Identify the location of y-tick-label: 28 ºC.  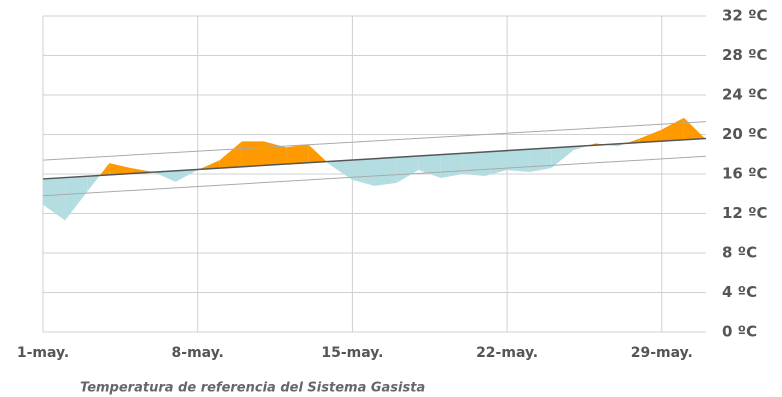
(745, 55).